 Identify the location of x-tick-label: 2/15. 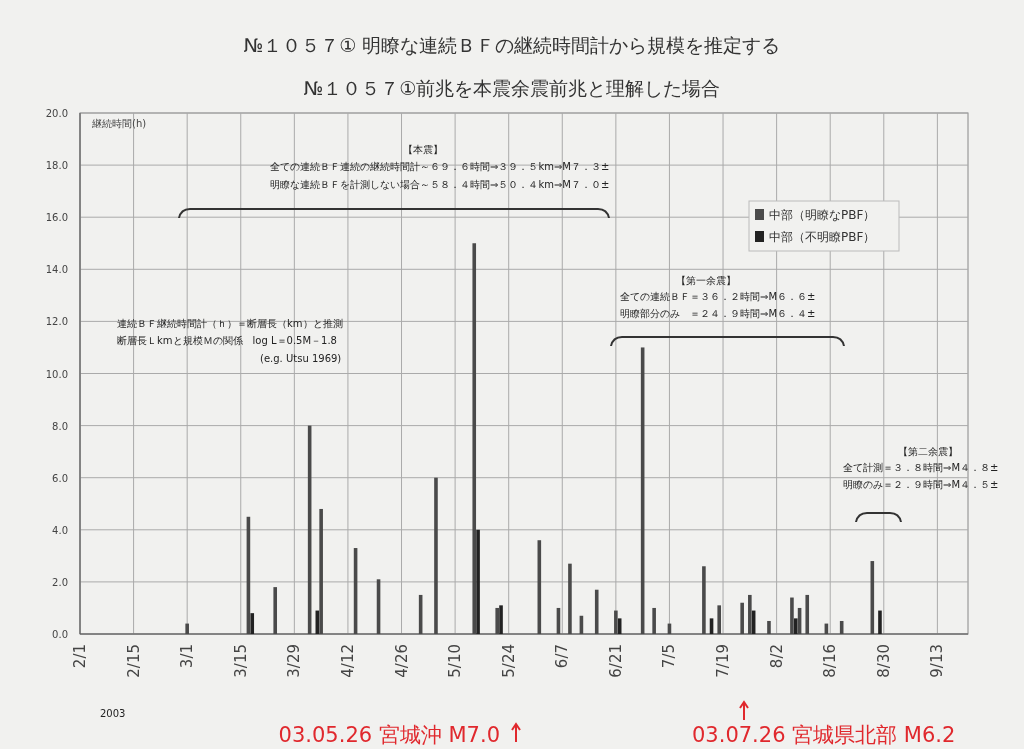
(133, 661).